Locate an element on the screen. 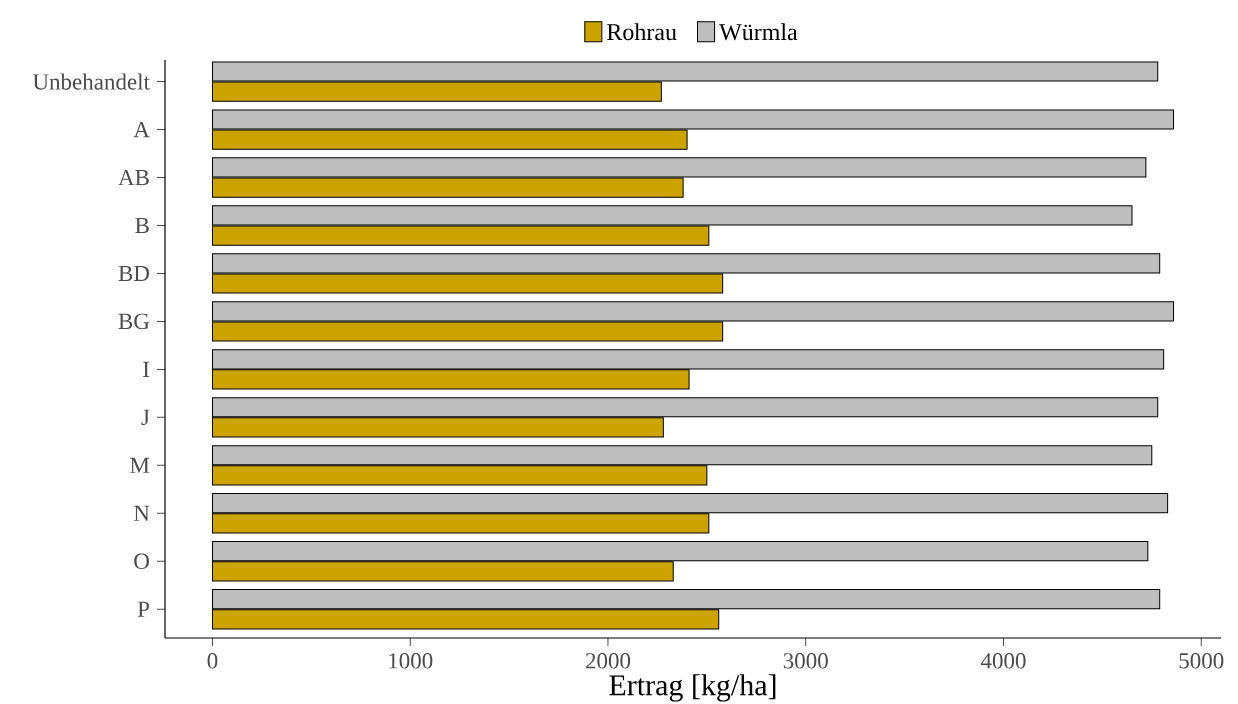 This screenshot has height=704, width=1238. y-tick-label: AB is located at coordinates (133, 177).